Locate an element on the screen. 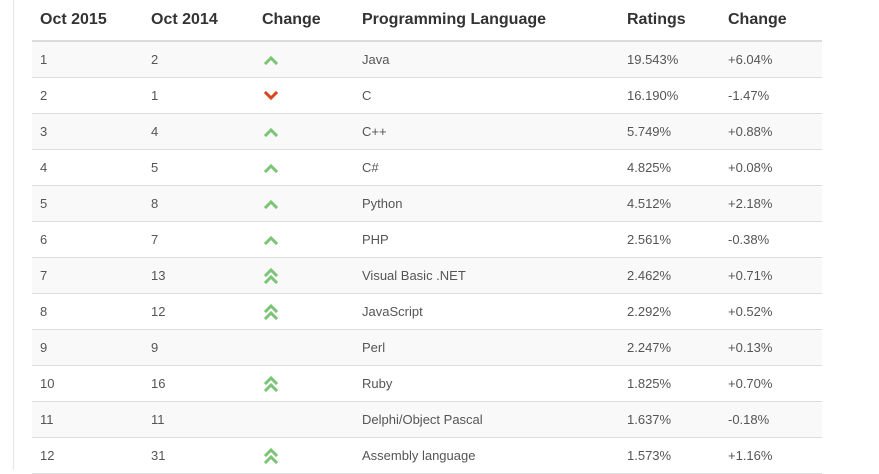 The width and height of the screenshot is (879, 474). rating-change-cell: -0.18% is located at coordinates (771, 419).